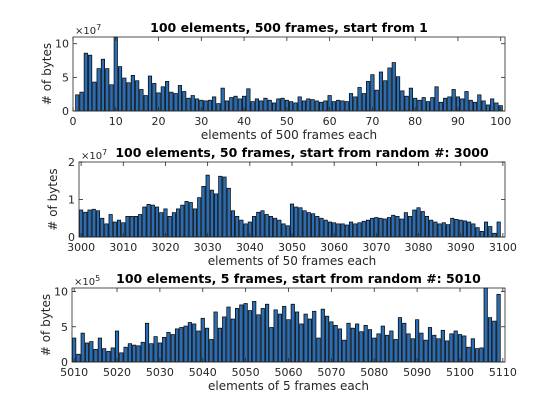 The image size is (560, 420). I want to click on x-tick-label-top: 30, so click(201, 121).